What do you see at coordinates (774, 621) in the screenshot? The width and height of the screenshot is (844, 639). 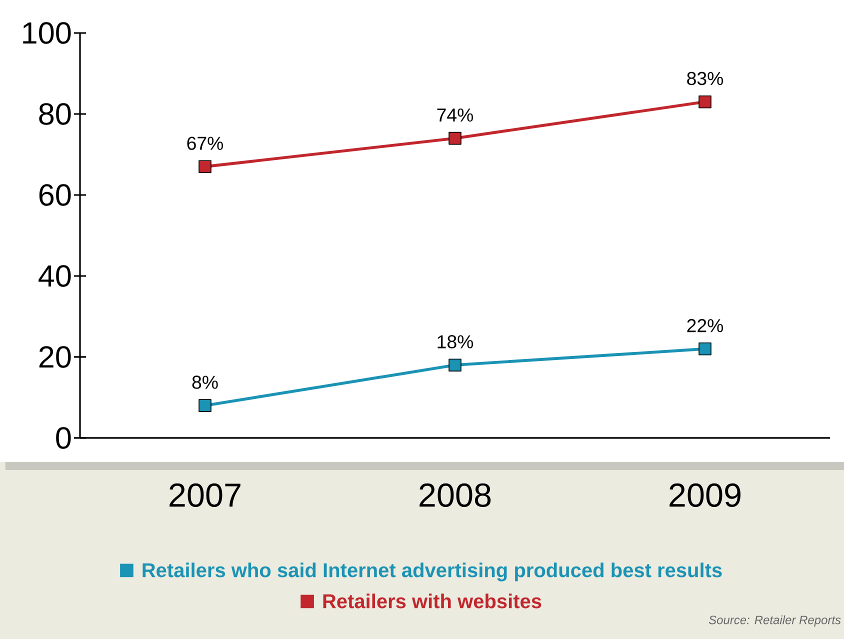 I see `source-note: Source: Retailer Reports` at bounding box center [774, 621].